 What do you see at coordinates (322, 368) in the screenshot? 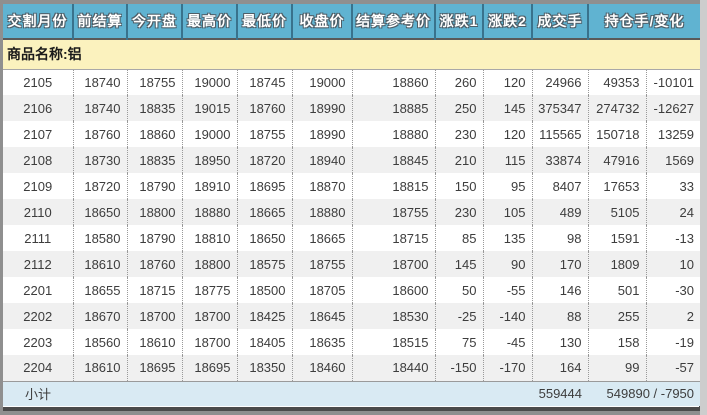
I see `cell-close: 18460` at bounding box center [322, 368].